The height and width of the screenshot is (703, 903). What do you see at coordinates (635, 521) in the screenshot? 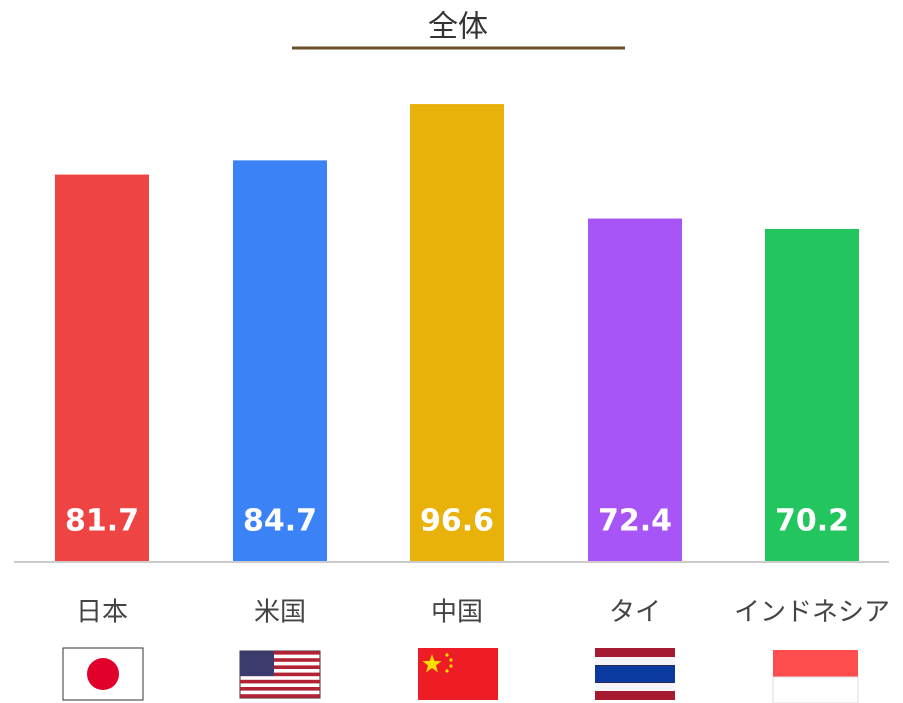
I see `value-label: 72.4` at bounding box center [635, 521].